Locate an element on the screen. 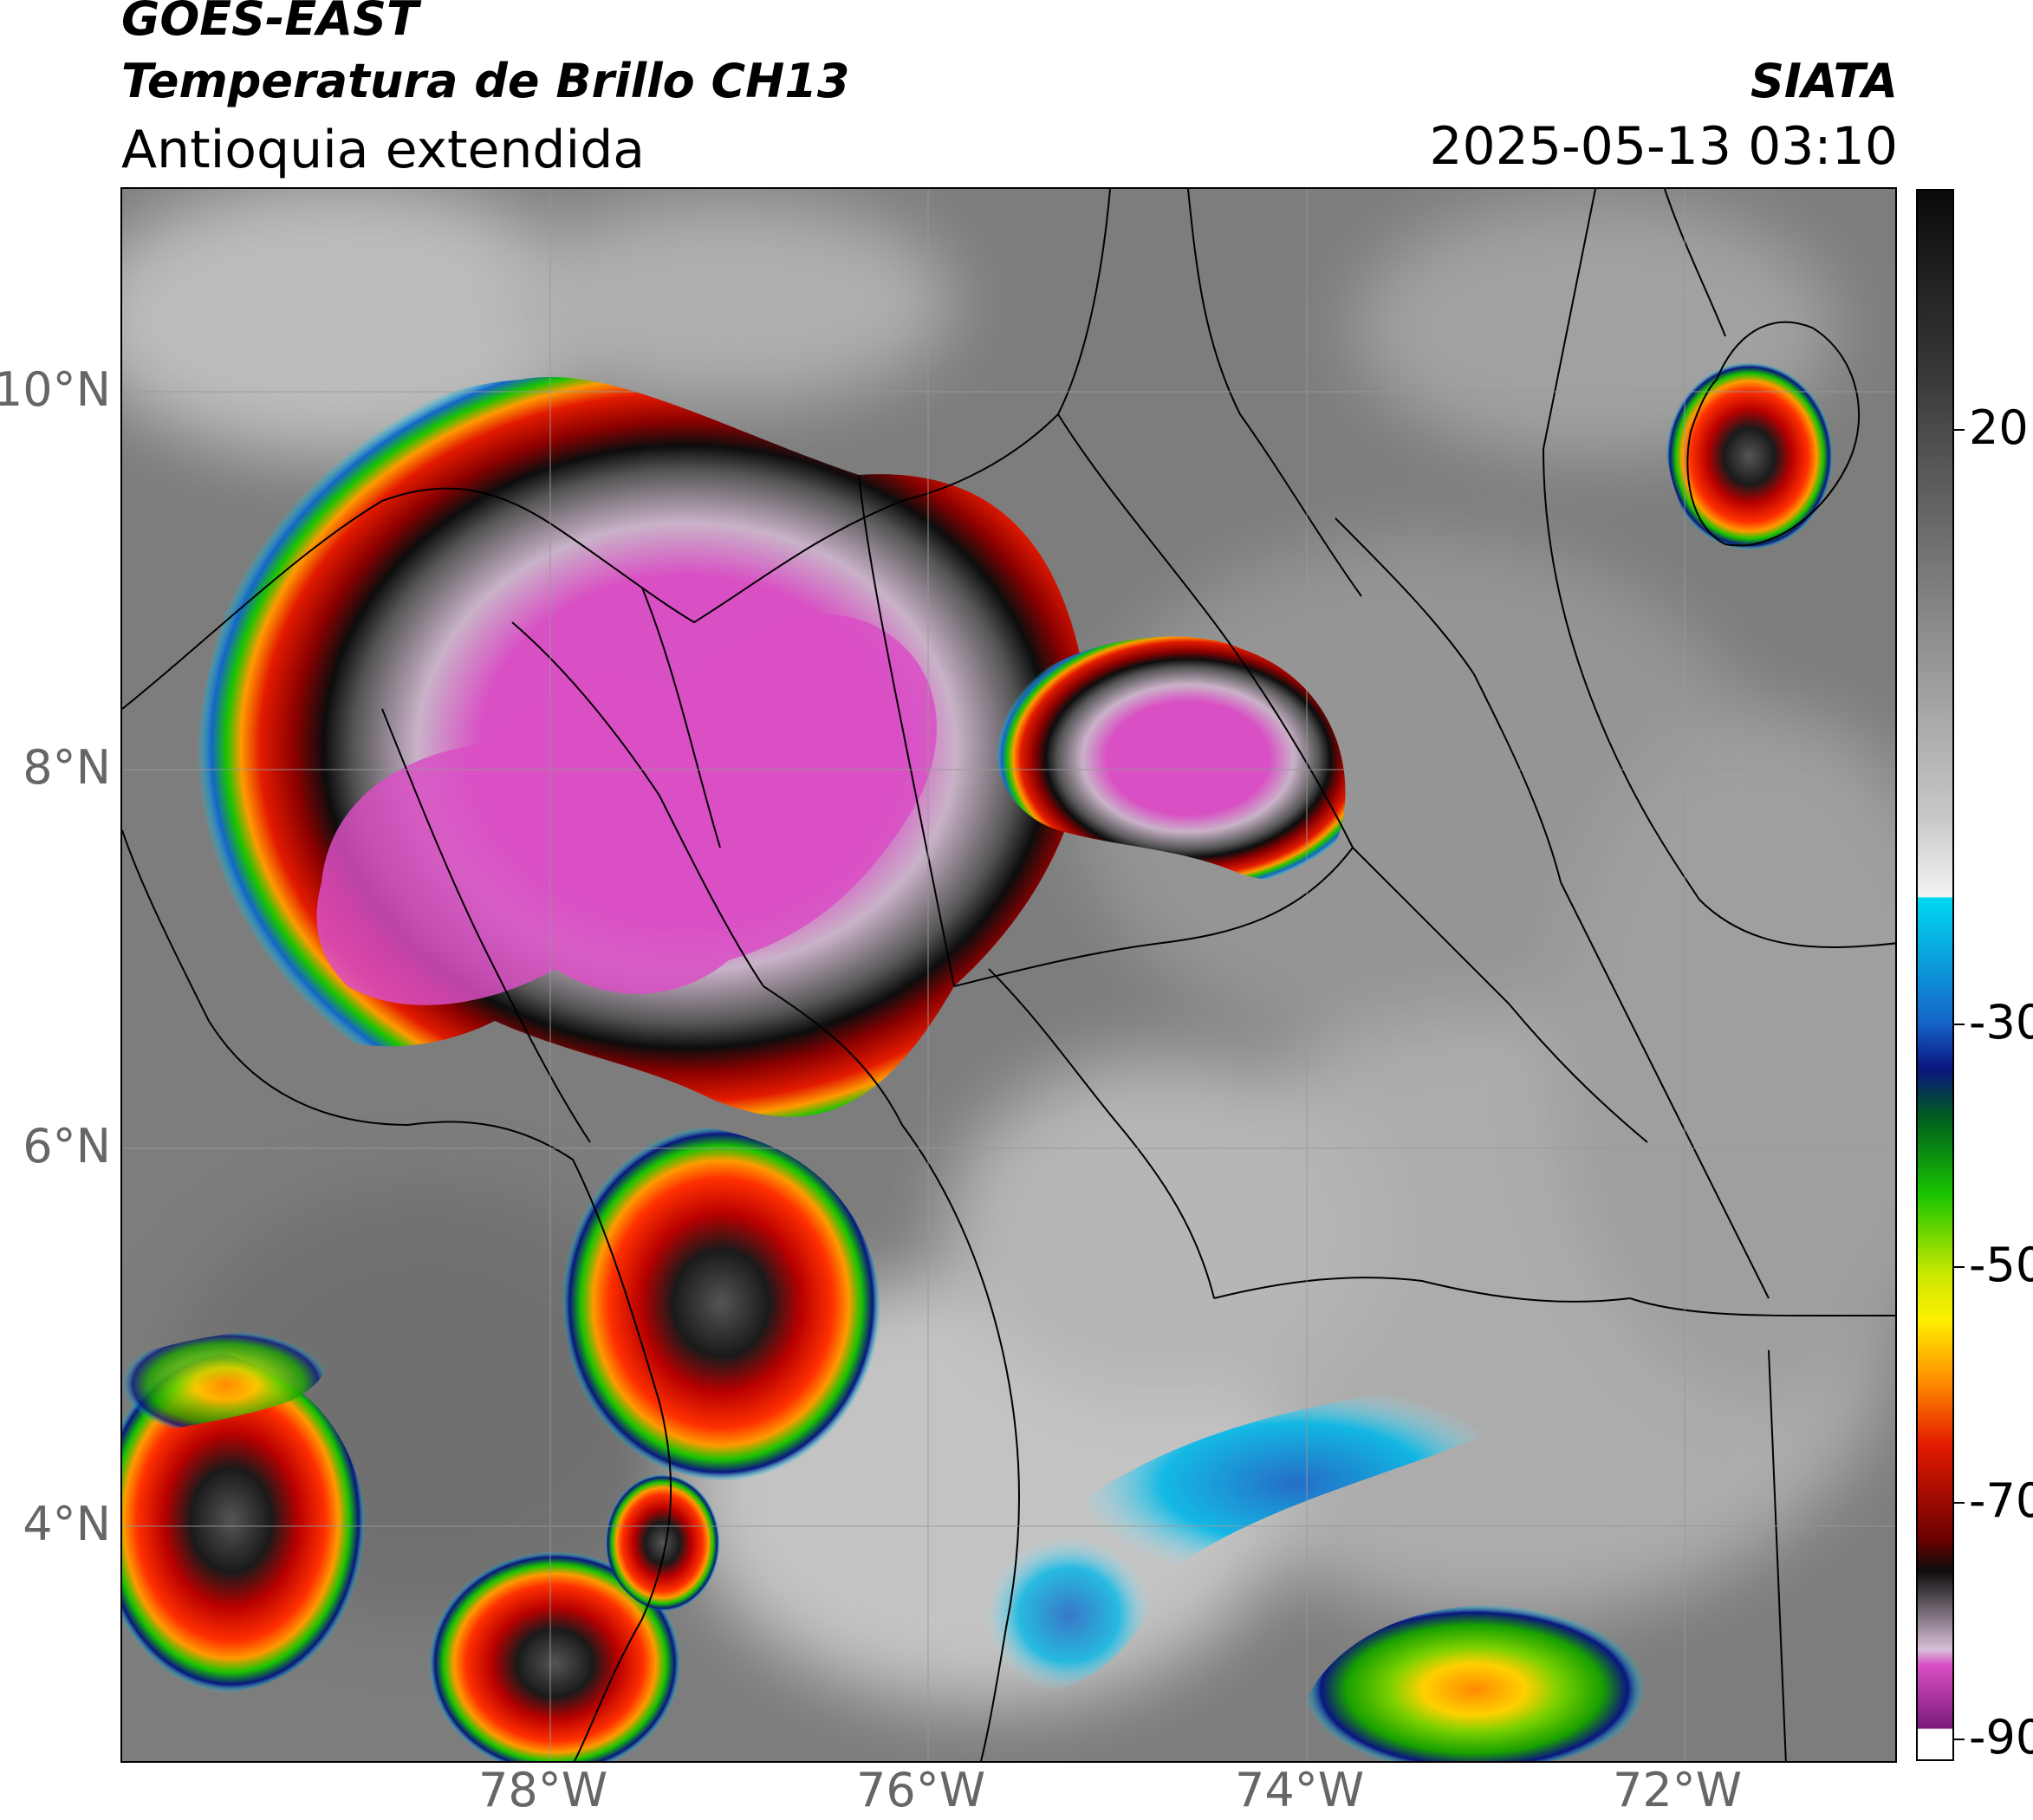 The width and height of the screenshot is (2033, 1820). lon-label-78: 78°W is located at coordinates (543, 1790).